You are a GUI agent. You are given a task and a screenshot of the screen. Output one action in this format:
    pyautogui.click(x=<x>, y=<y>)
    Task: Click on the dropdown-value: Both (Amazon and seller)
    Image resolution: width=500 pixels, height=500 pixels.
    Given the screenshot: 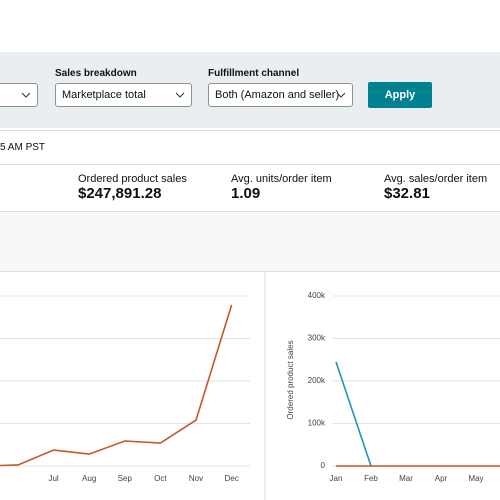 What is the action you would take?
    pyautogui.click(x=277, y=95)
    